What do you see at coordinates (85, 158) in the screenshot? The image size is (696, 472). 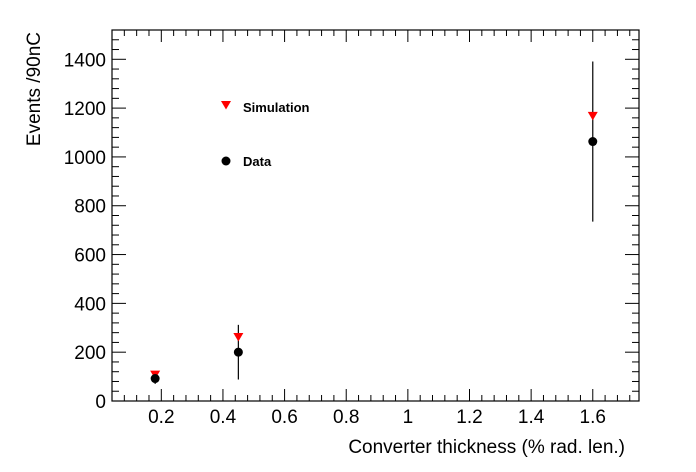 I see `y-tick-label: 1000` at bounding box center [85, 158].